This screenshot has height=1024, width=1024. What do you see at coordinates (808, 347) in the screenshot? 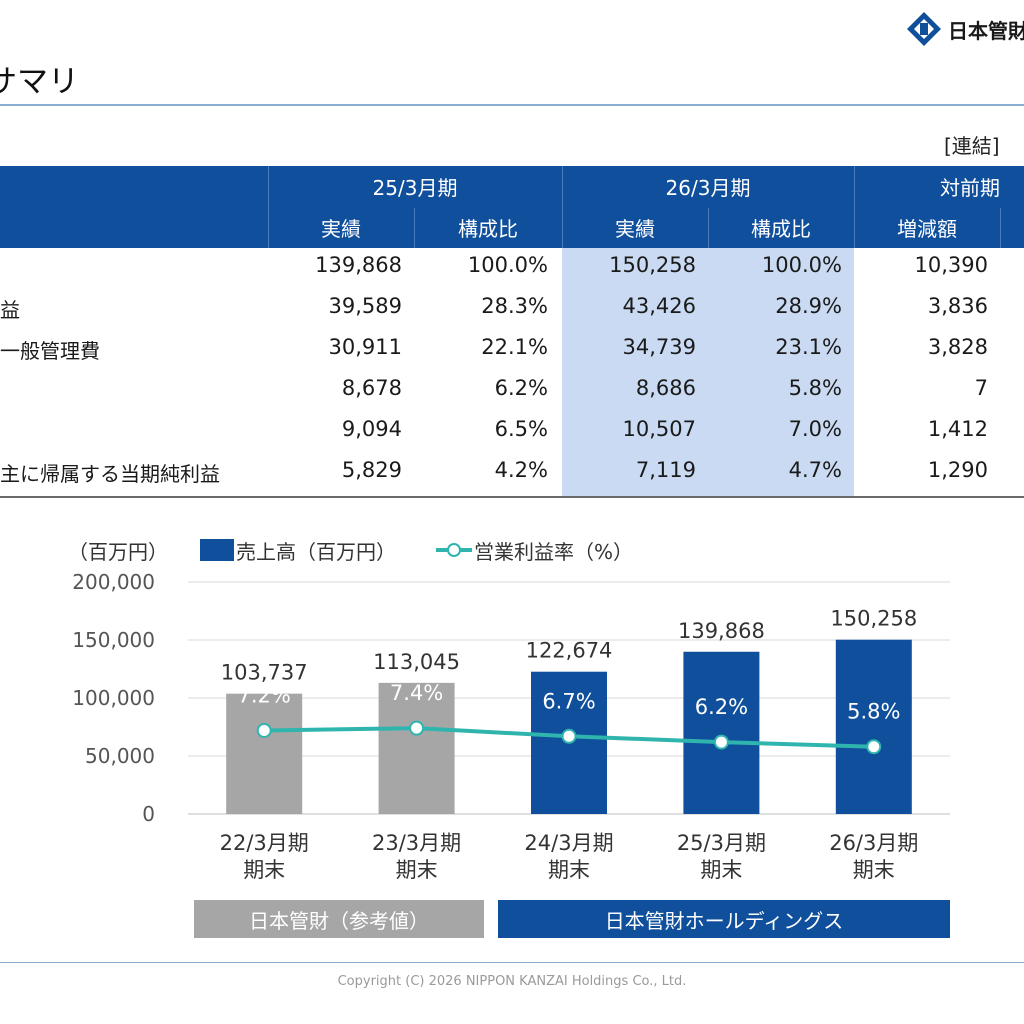
I see `table-cell: 23.1%` at bounding box center [808, 347].